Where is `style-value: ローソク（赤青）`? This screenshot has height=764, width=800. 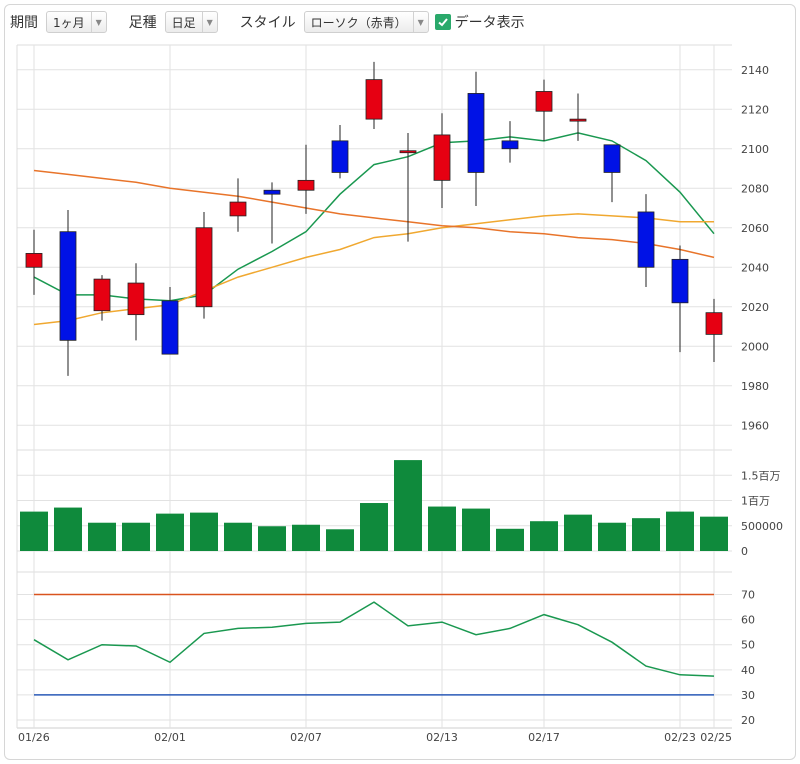 style-value: ローソク（赤青） is located at coordinates (358, 22).